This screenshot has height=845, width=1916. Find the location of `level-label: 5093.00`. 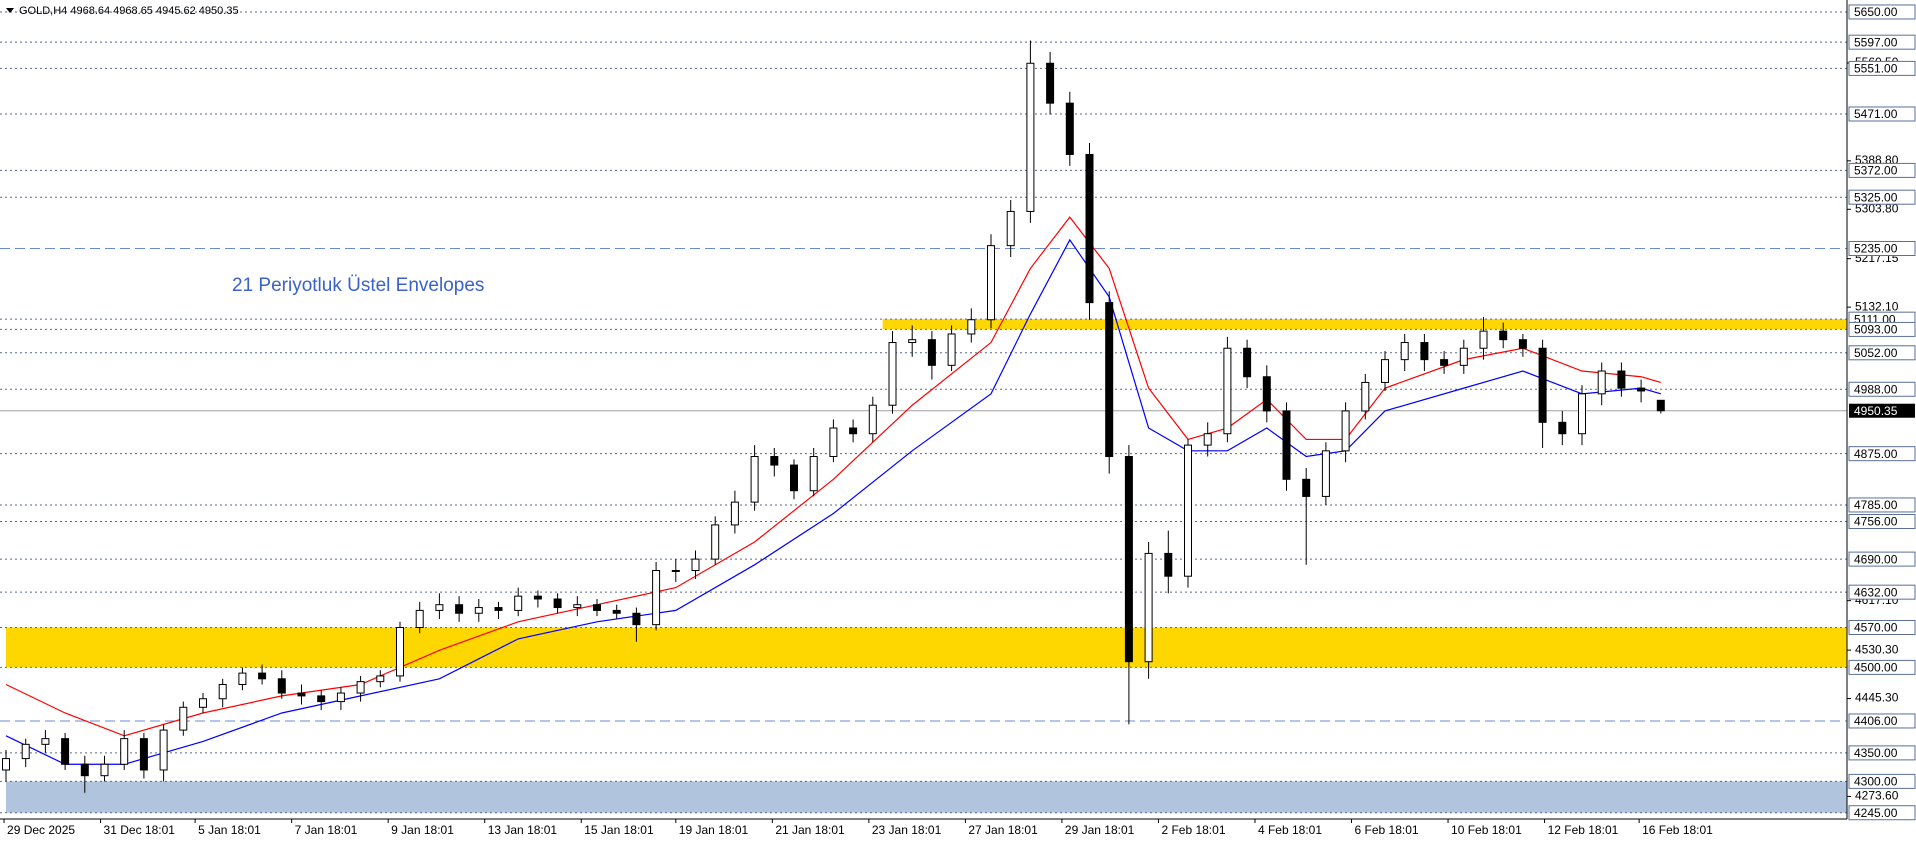

level-label: 5093.00 is located at coordinates (1876, 330).